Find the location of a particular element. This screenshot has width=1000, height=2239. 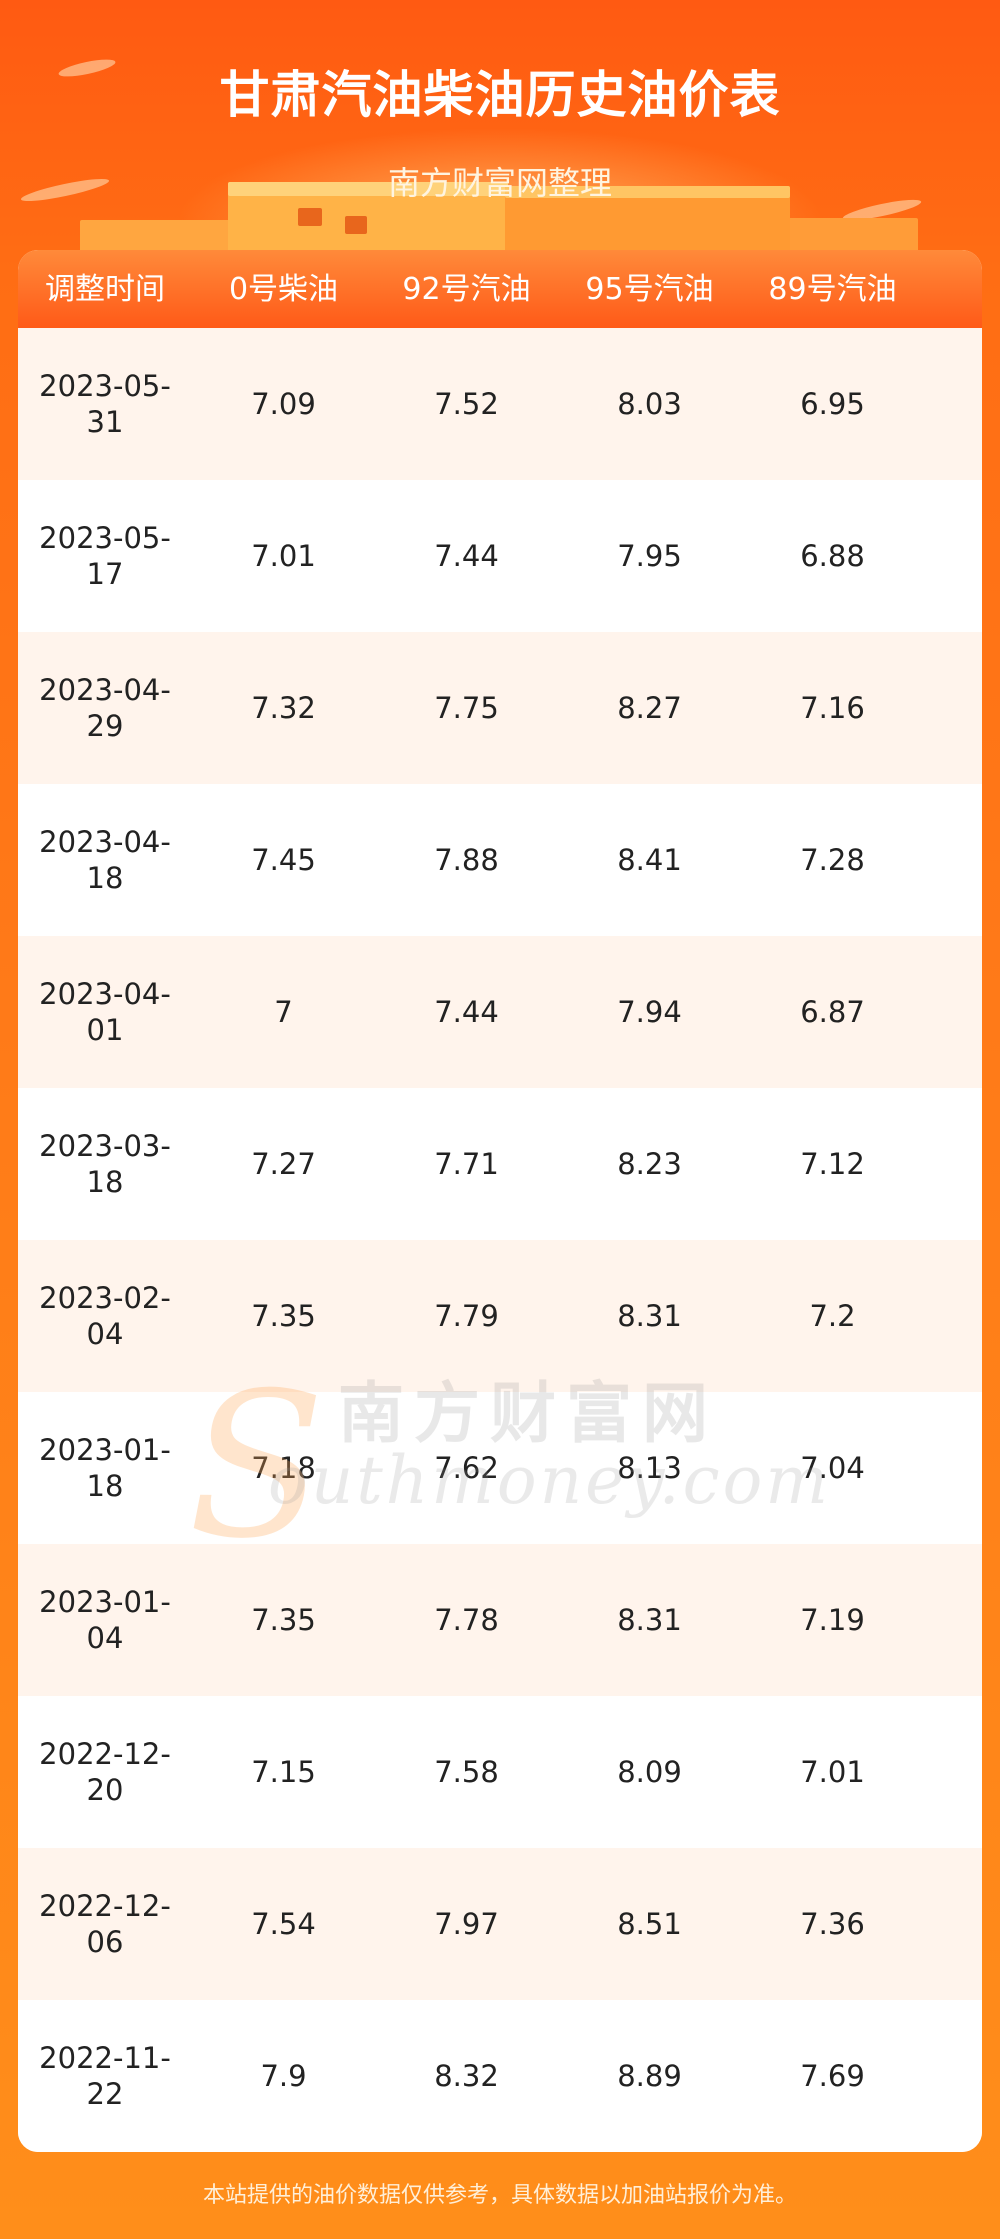

column-header-date: 调整时间 is located at coordinates (105, 289).